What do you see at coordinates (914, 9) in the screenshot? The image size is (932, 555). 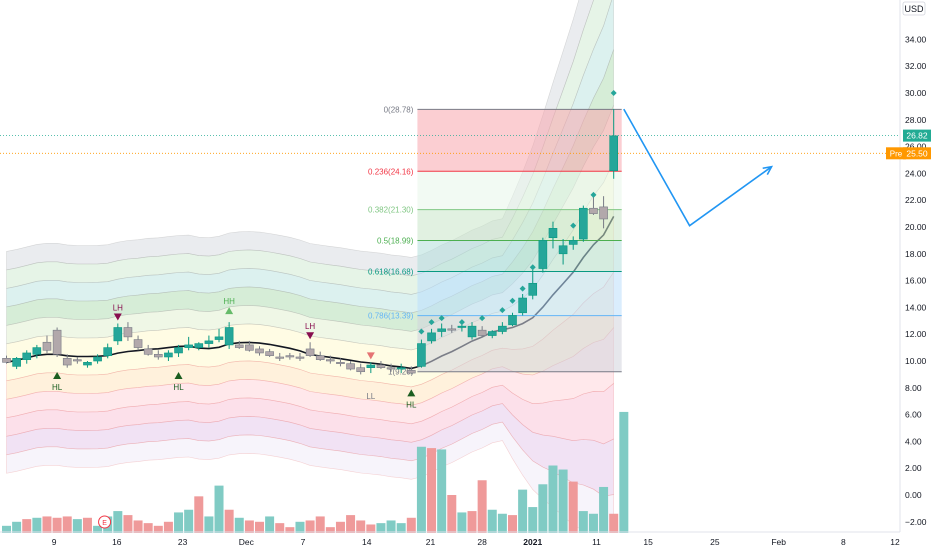 I see `currency-label: USD` at bounding box center [914, 9].